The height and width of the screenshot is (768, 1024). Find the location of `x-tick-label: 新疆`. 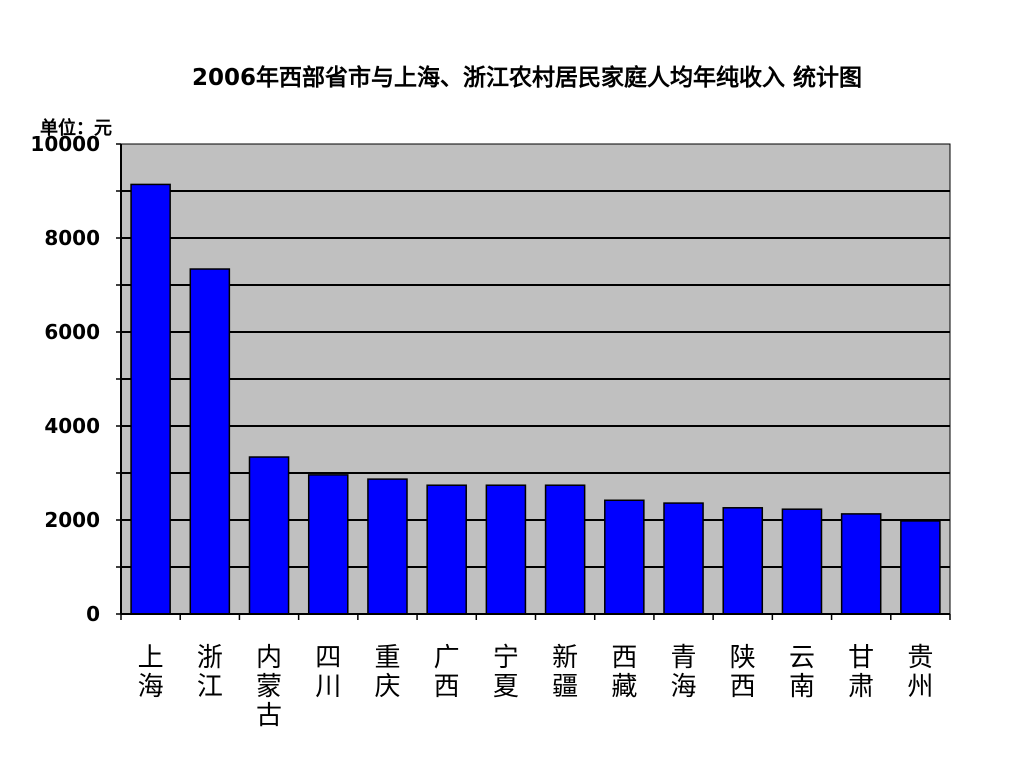

x-tick-label: 新疆 is located at coordinates (565, 672).